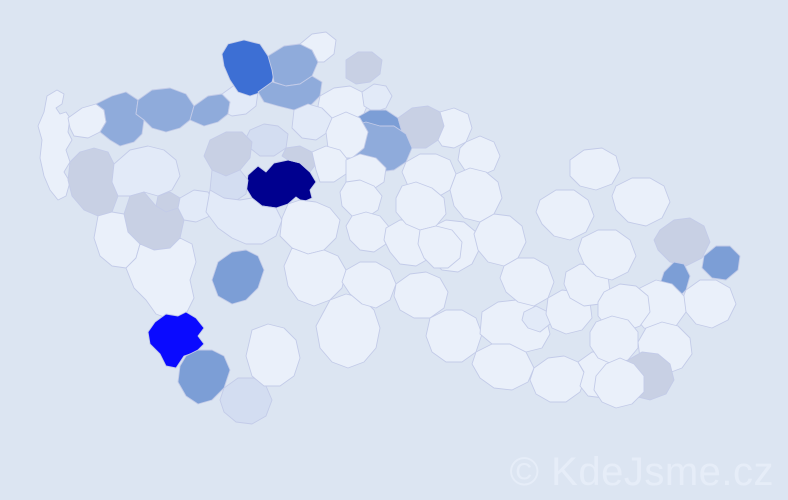 The image size is (788, 500). Describe the element at coordinates (310, 227) in the screenshot. I see `district-benesov` at that location.